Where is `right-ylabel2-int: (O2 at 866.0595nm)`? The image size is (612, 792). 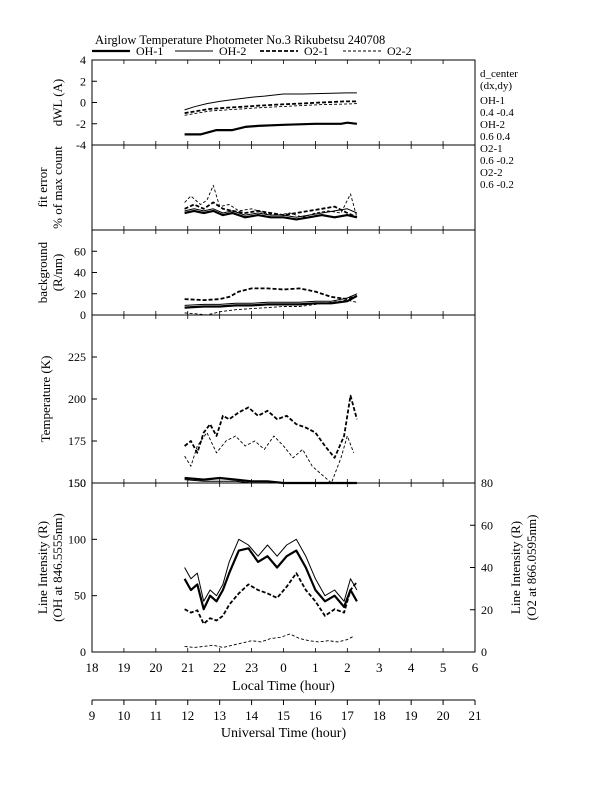 right-ylabel2-int: (O2 at 866.0595nm) is located at coordinates (531, 568).